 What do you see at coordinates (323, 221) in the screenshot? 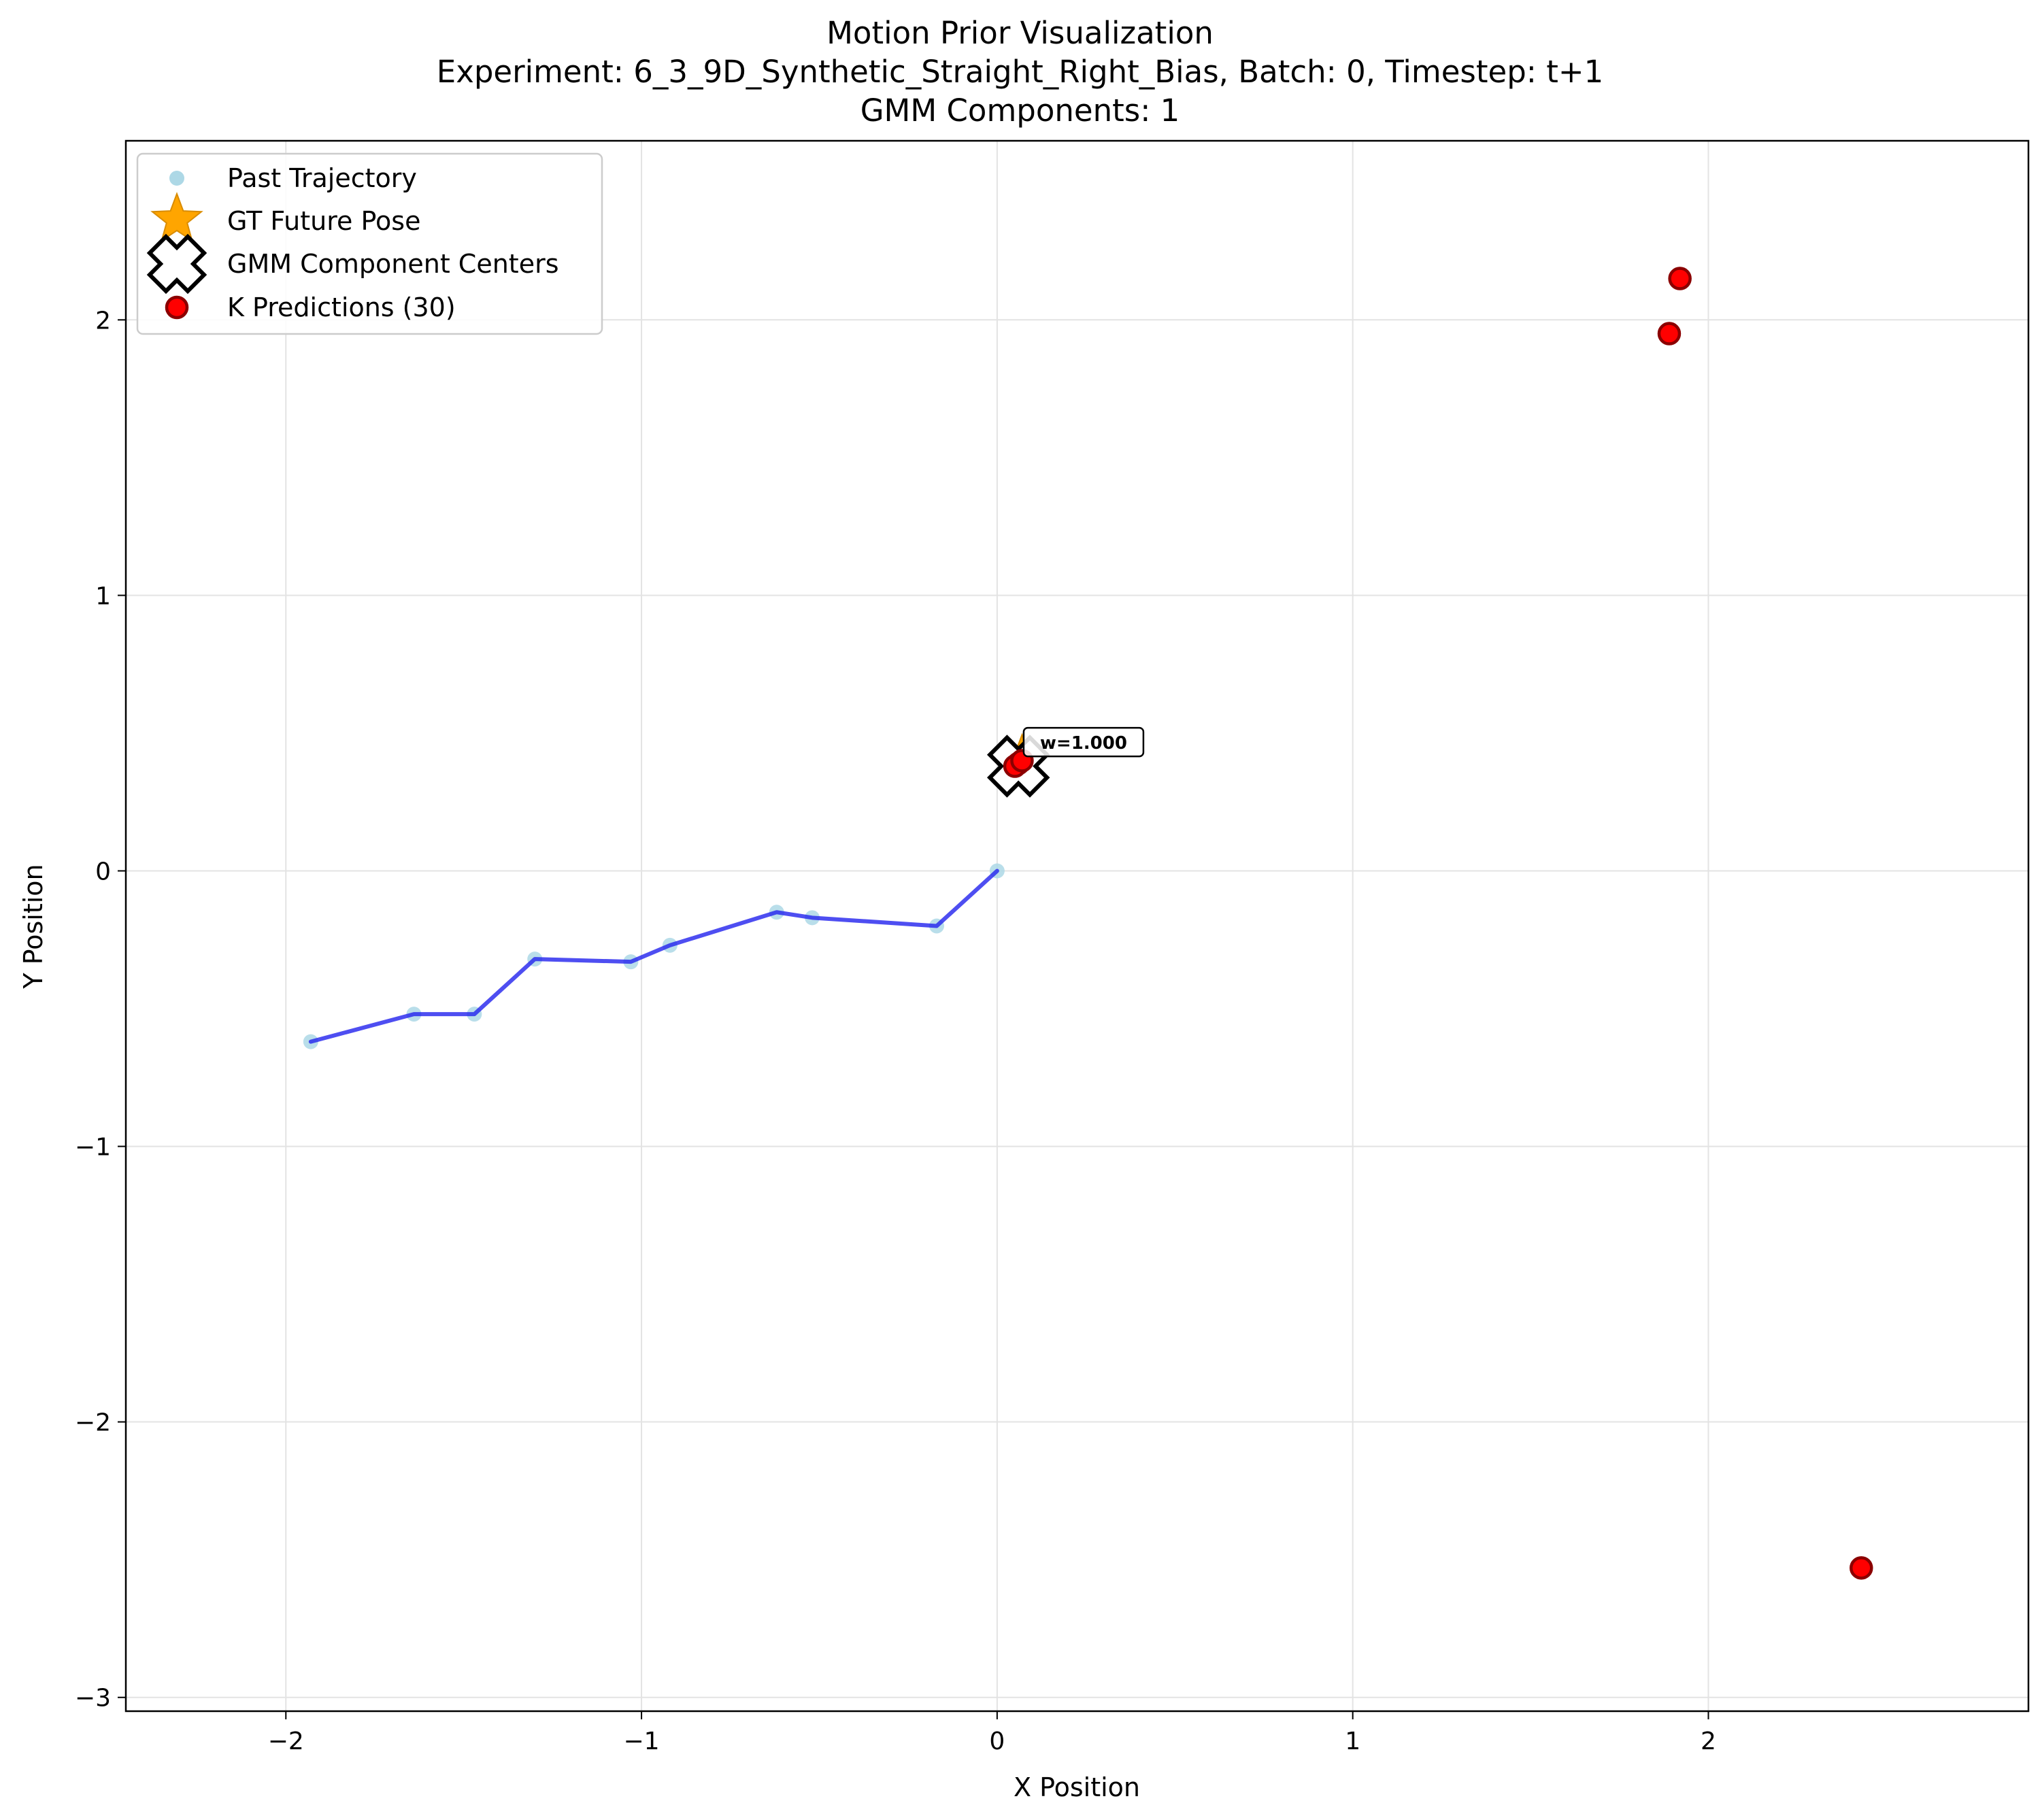
I see `legend-entry-label: GT Future Pose` at bounding box center [323, 221].